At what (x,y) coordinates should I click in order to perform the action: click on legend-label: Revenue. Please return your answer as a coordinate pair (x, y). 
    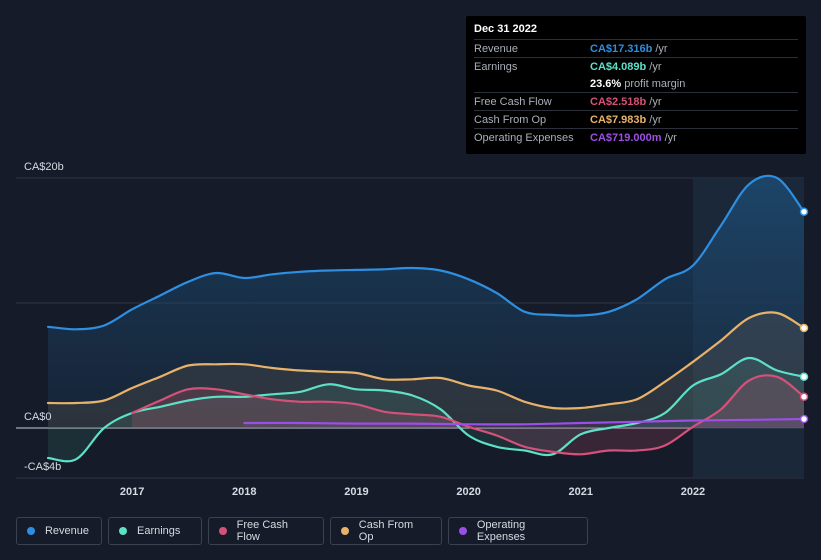
    Looking at the image, I should click on (66, 531).